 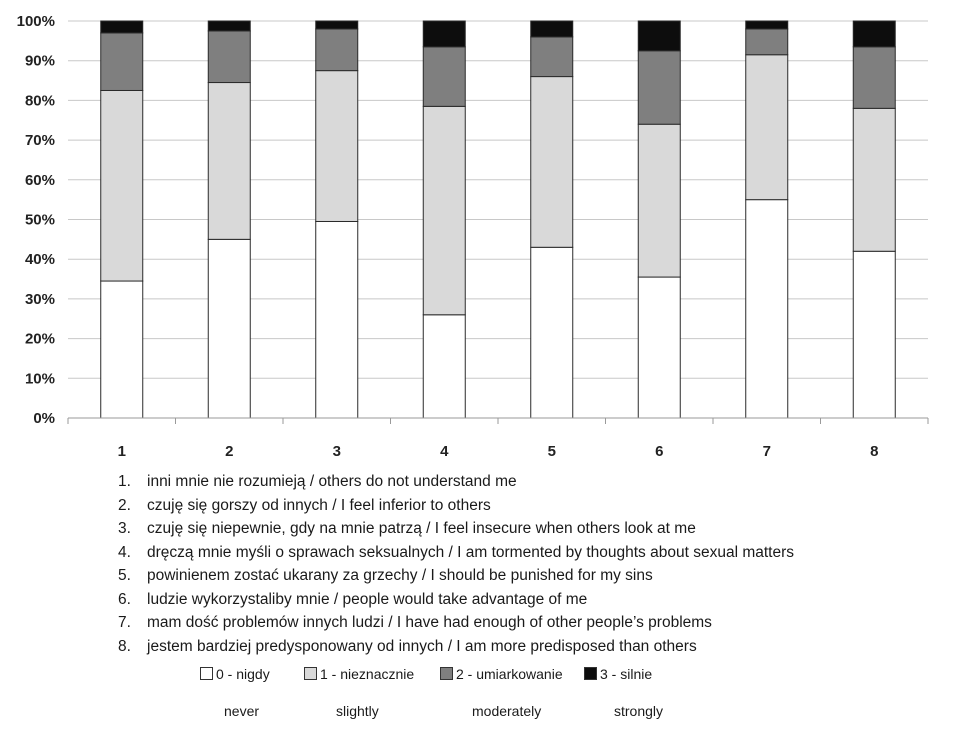 I want to click on y-tick-label: 50%, so click(x=40, y=220).